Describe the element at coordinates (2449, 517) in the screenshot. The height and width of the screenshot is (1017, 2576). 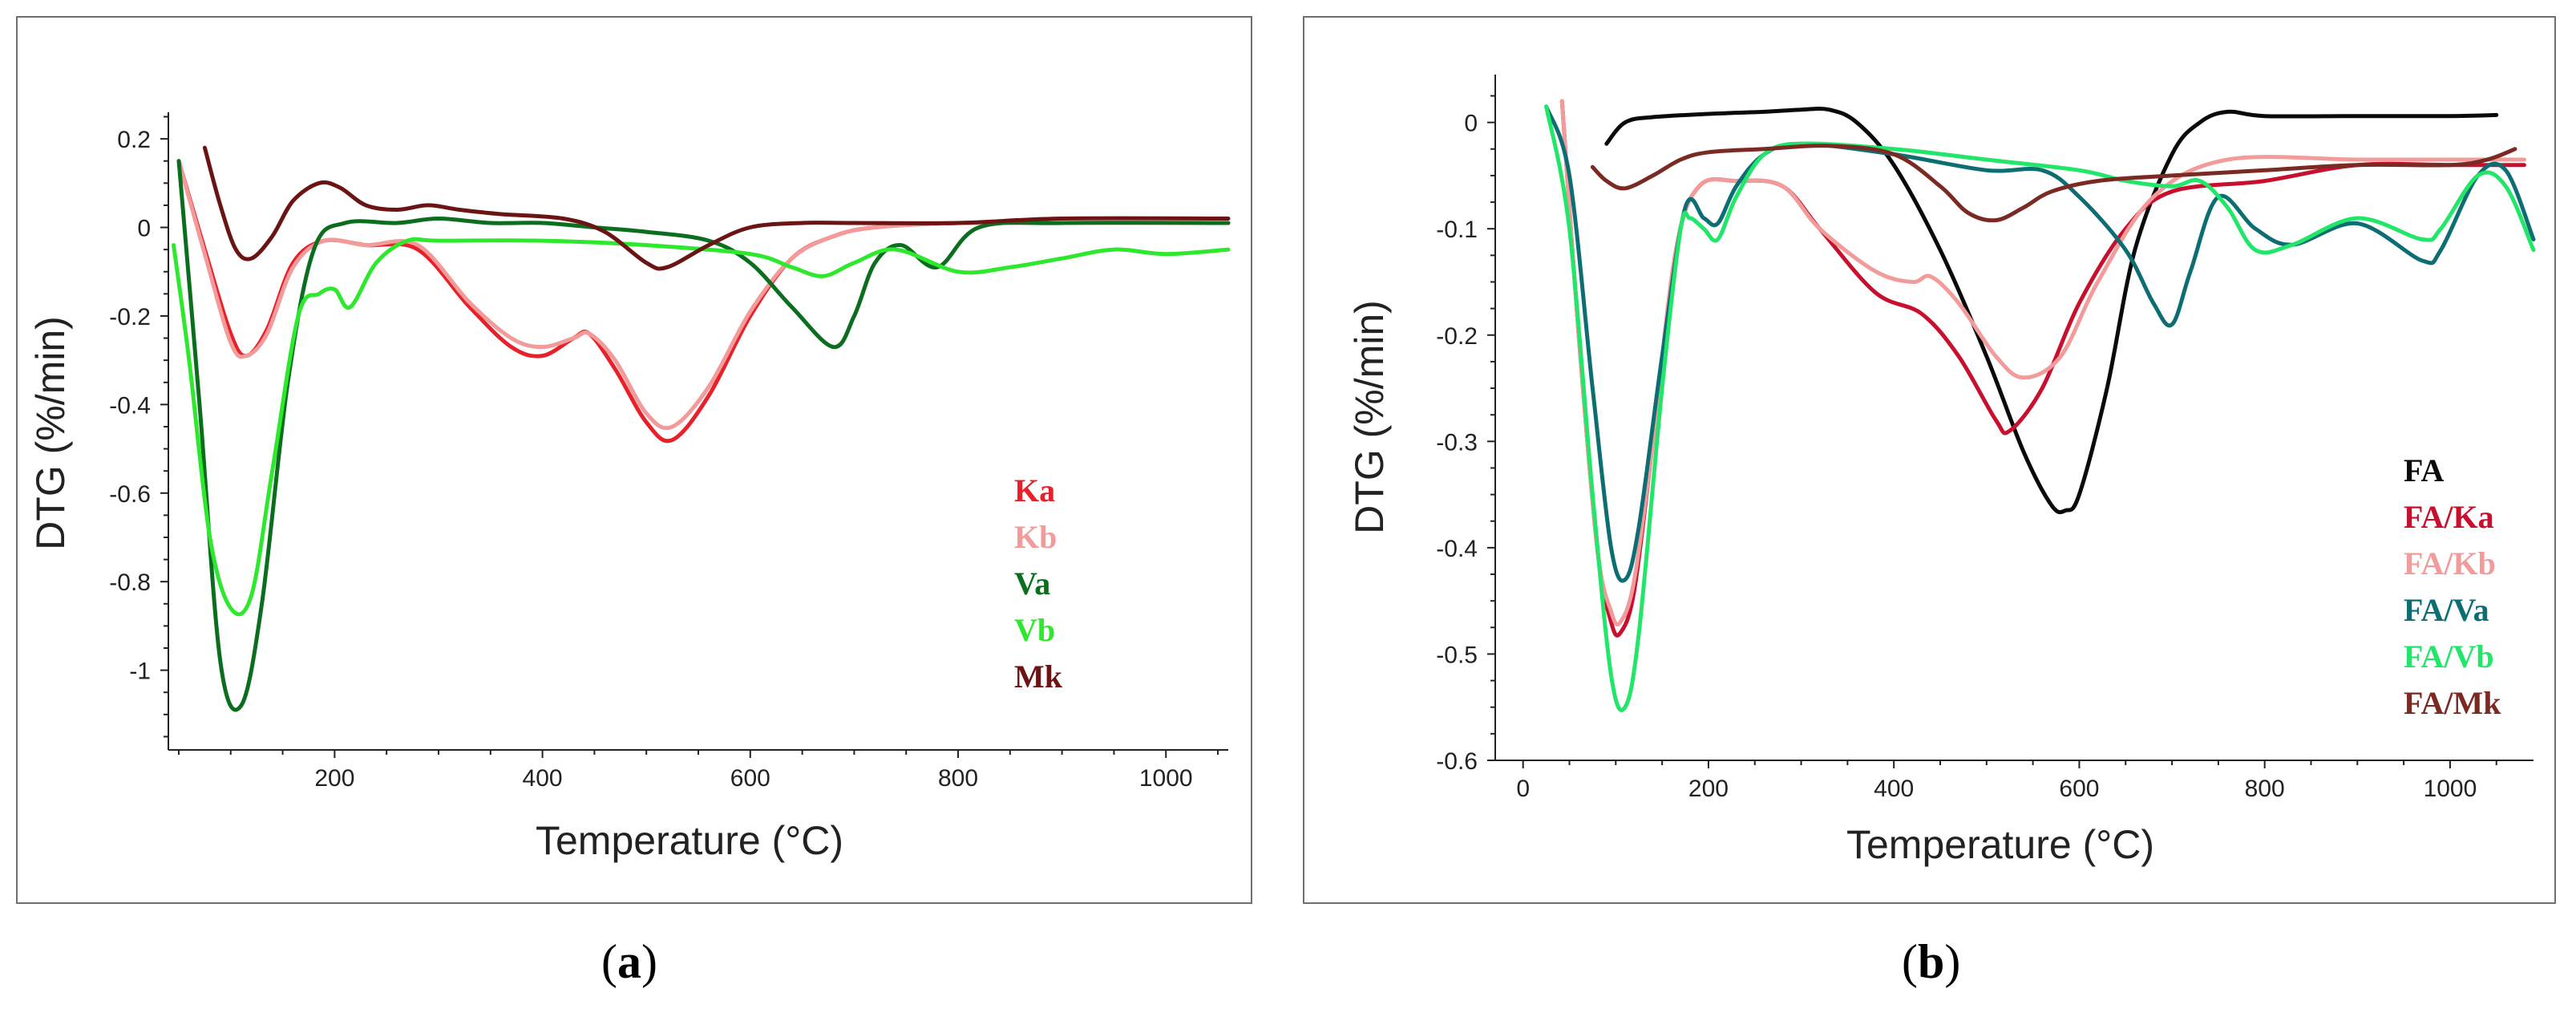
I see `legend-entry-b-fa-ka: FA/Ka` at that location.